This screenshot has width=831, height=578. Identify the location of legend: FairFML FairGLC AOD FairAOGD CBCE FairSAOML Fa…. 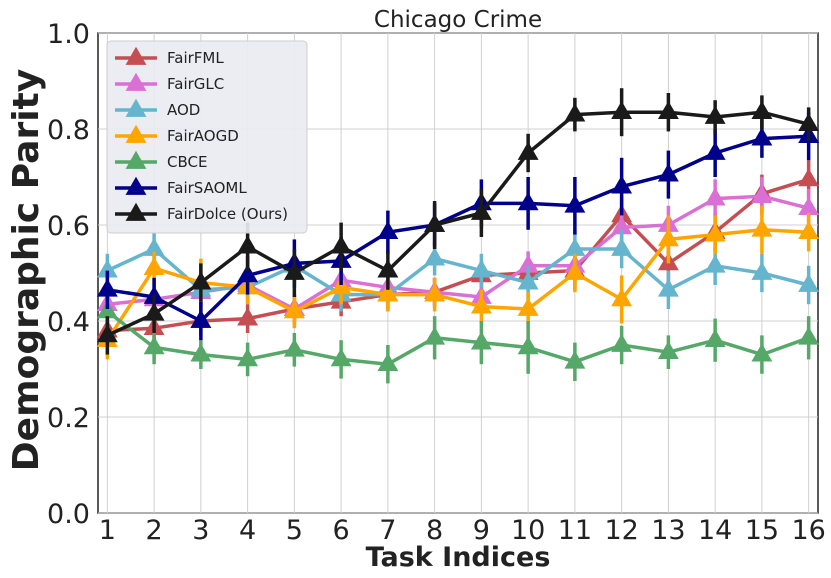
(207, 137).